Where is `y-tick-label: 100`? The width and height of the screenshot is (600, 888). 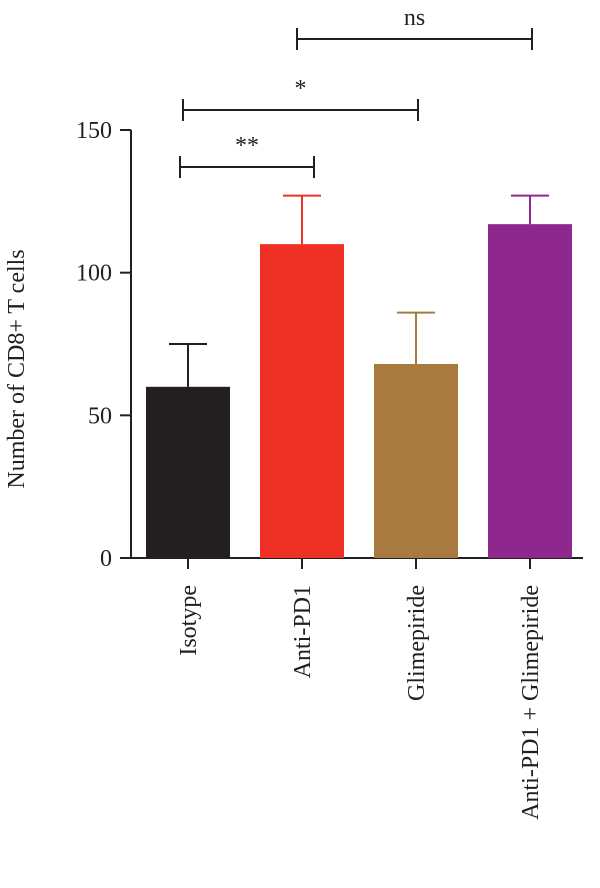
y-tick-label: 100 is located at coordinates (94, 274).